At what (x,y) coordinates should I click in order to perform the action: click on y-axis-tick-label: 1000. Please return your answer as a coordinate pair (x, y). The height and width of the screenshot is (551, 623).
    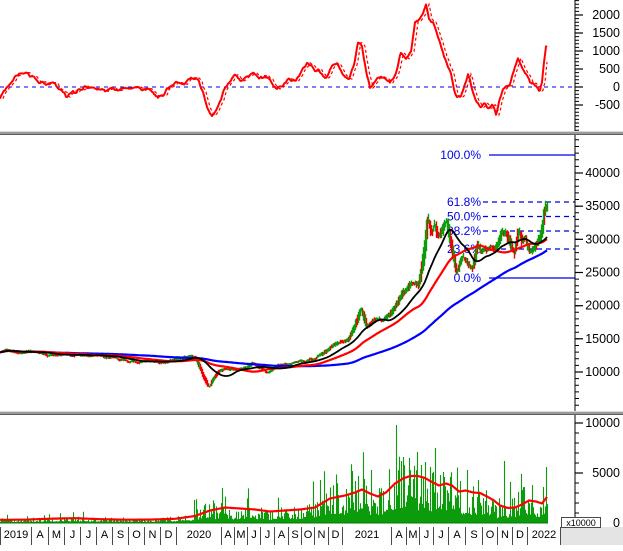
    Looking at the image, I should click on (606, 51).